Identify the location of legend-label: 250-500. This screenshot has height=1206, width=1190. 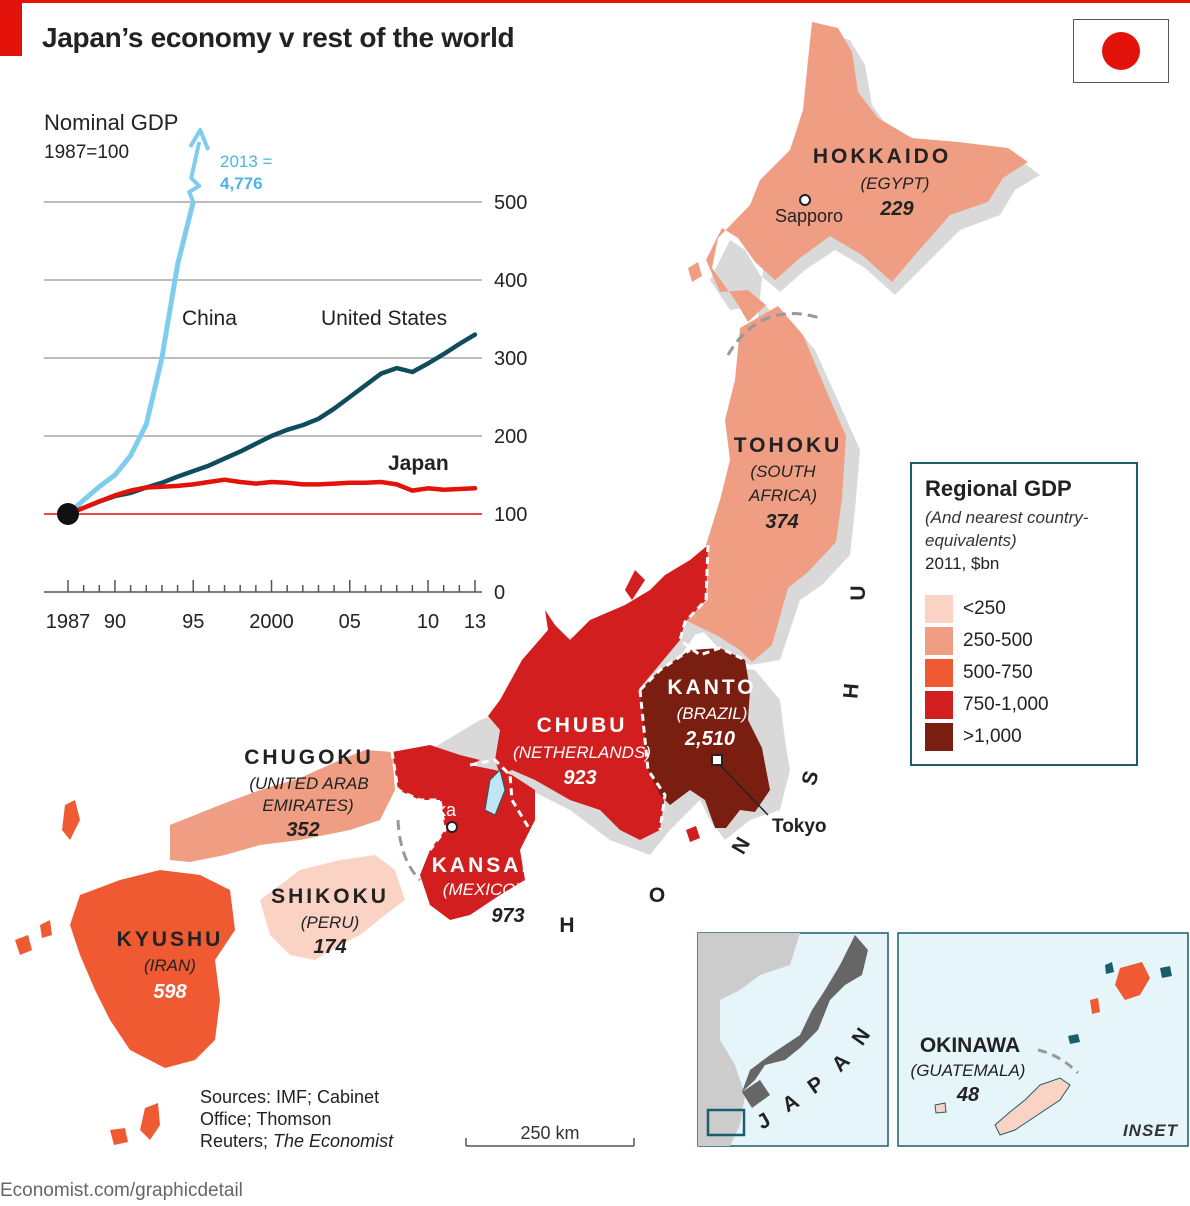
(998, 640).